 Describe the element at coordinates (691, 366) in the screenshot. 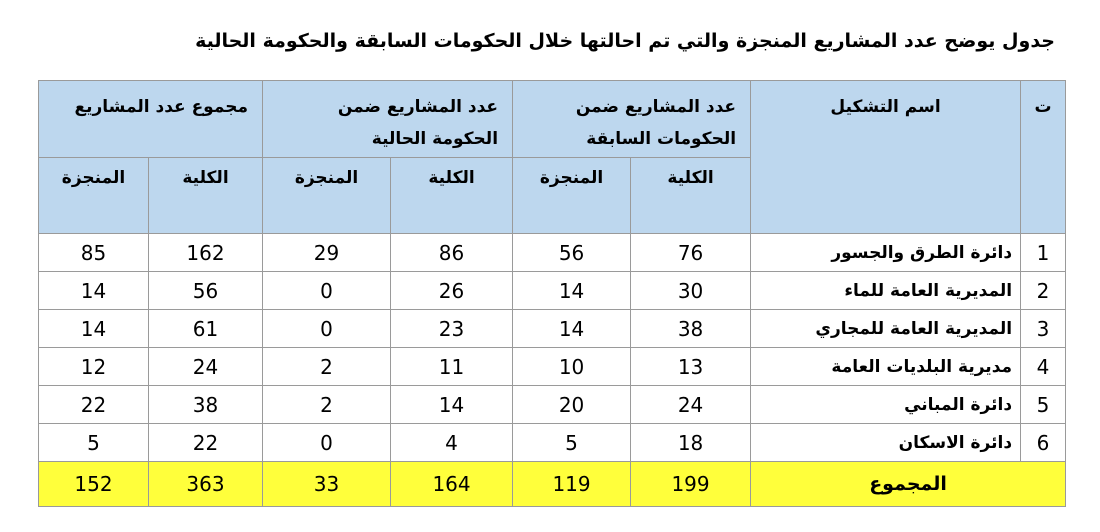

I see `value-cell: 13` at that location.